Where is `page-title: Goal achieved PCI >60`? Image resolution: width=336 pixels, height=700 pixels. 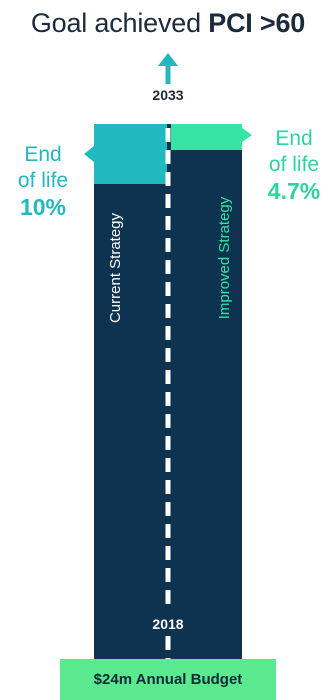
page-title: Goal achieved PCI >60 is located at coordinates (168, 23).